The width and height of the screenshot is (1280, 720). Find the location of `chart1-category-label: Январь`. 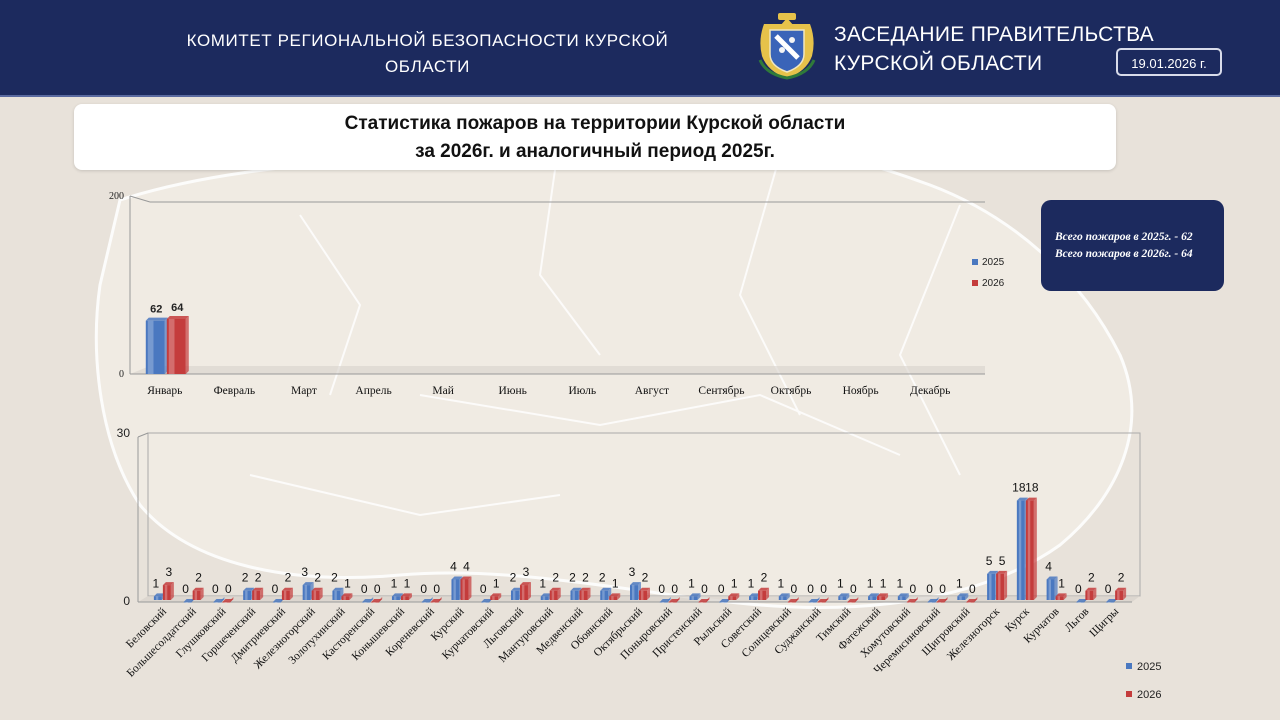

chart1-category-label: Январь is located at coordinates (164, 391).